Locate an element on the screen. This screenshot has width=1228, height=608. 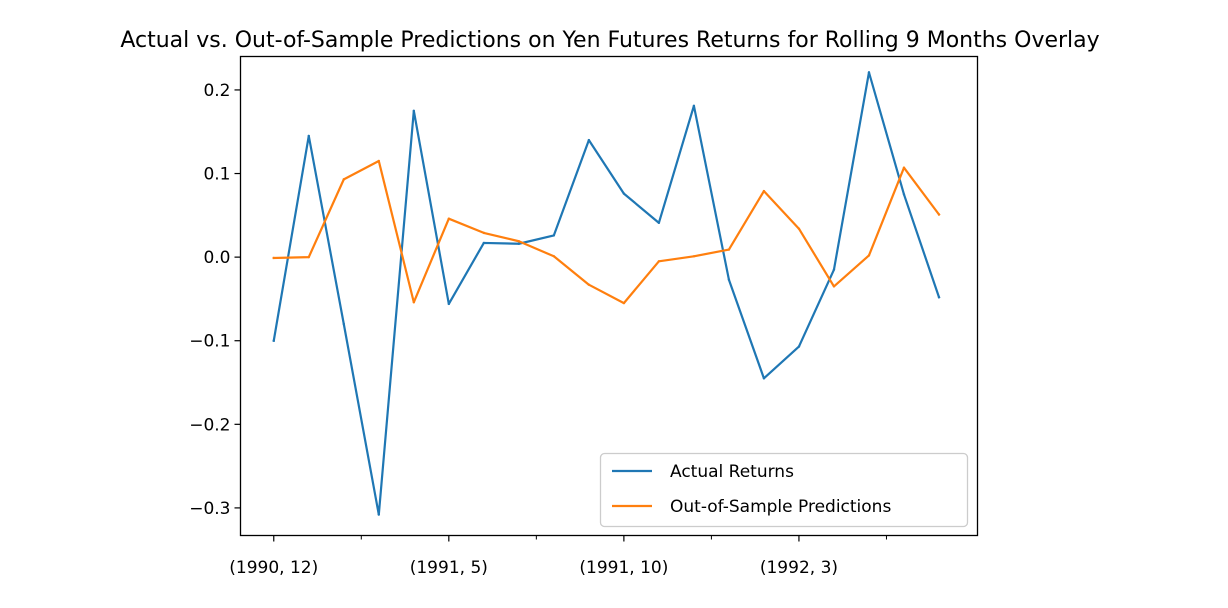
legend-box is located at coordinates (784, 490).